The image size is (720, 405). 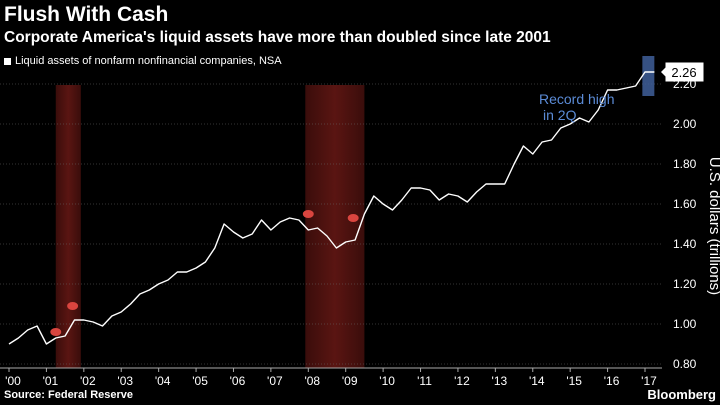 What do you see at coordinates (685, 204) in the screenshot?
I see `y-tick-label: 1.60` at bounding box center [685, 204].